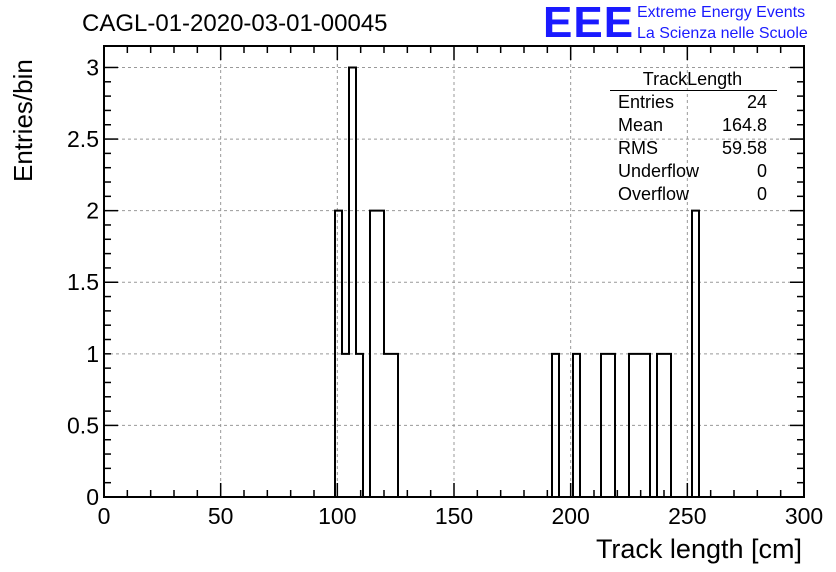 The width and height of the screenshot is (836, 572). What do you see at coordinates (687, 516) in the screenshot?
I see `x-tick-label: 250` at bounding box center [687, 516].